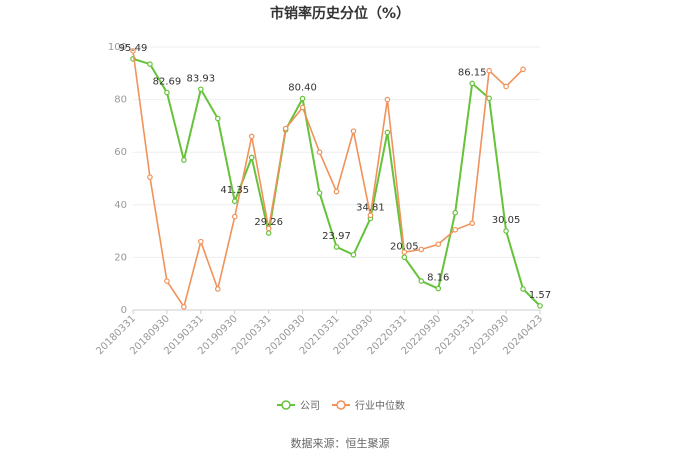 This screenshot has height=460, width=680. What do you see at coordinates (234, 190) in the screenshot?
I see `data-label: 41.35` at bounding box center [234, 190].